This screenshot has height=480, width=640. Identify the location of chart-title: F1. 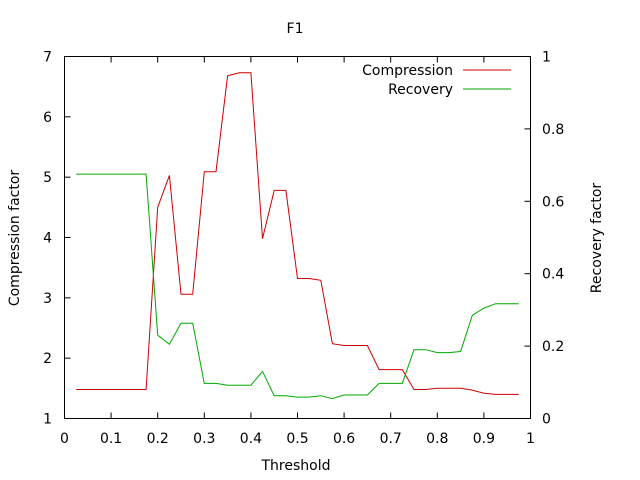
(295, 29).